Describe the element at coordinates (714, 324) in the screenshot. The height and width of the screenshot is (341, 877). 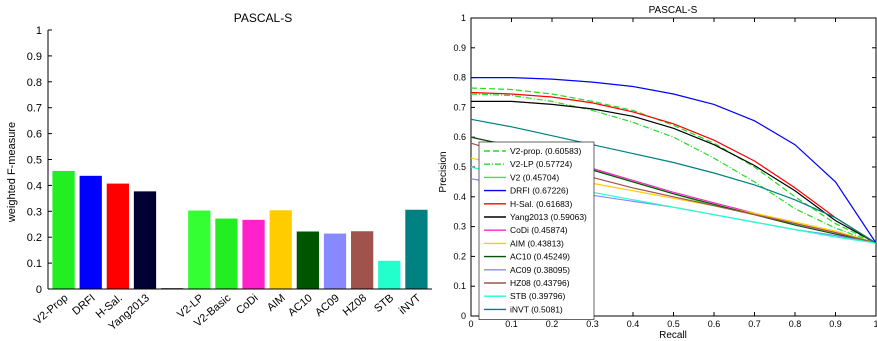
I see `pr-x-tick-label: 0.6` at that location.